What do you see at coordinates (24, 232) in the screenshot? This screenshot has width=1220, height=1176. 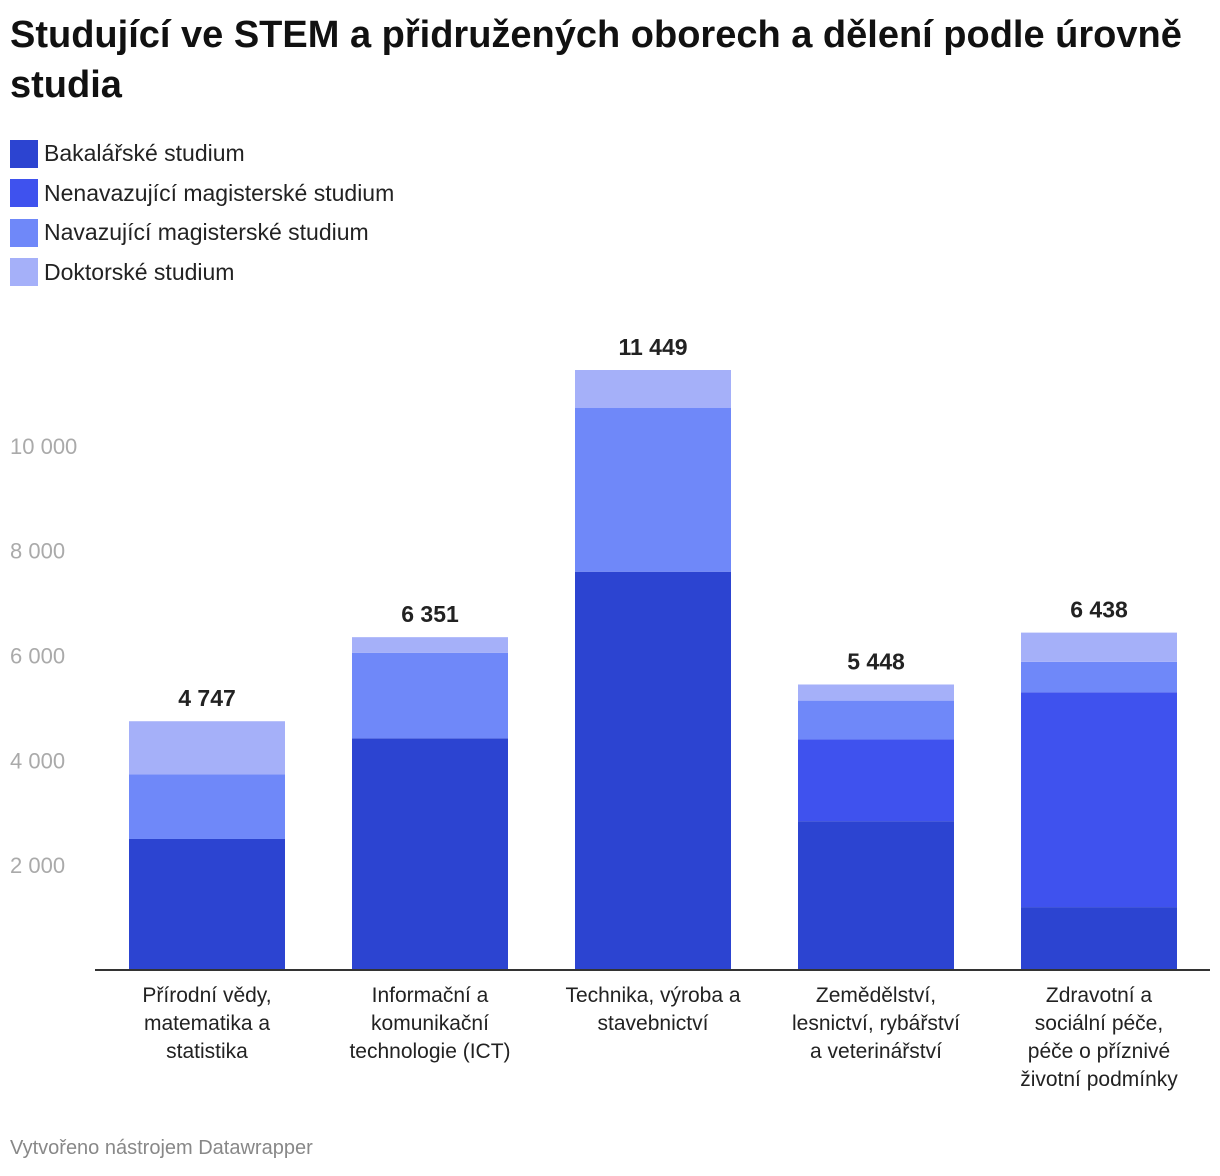 I see `legend-swatch-master` at bounding box center [24, 232].